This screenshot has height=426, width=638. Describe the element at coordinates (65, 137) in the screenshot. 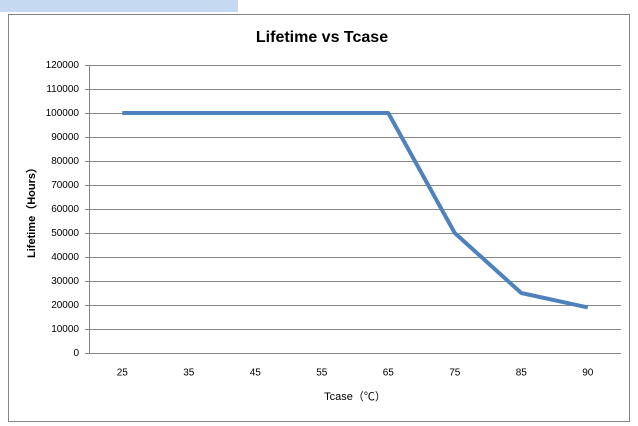

I see `y-tick-label: 90000` at that location.